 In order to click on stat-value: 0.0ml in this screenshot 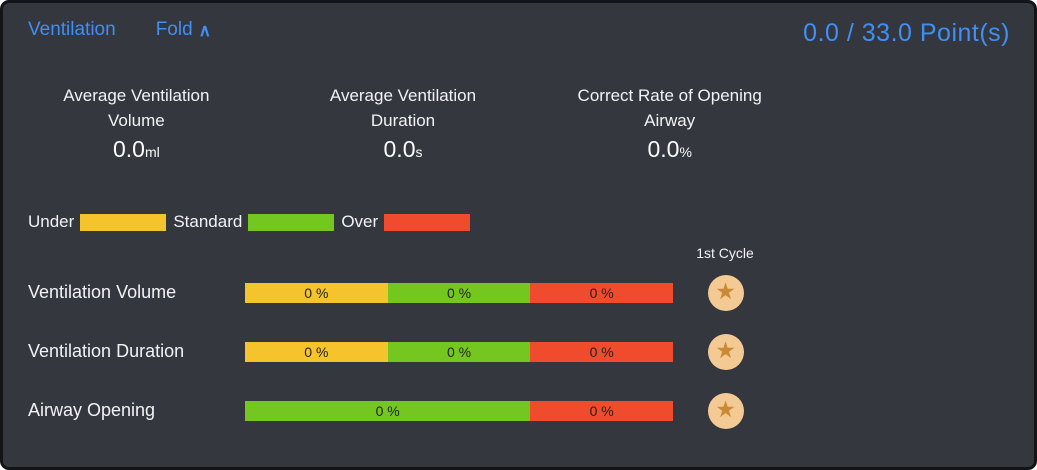, I will do `click(136, 149)`.